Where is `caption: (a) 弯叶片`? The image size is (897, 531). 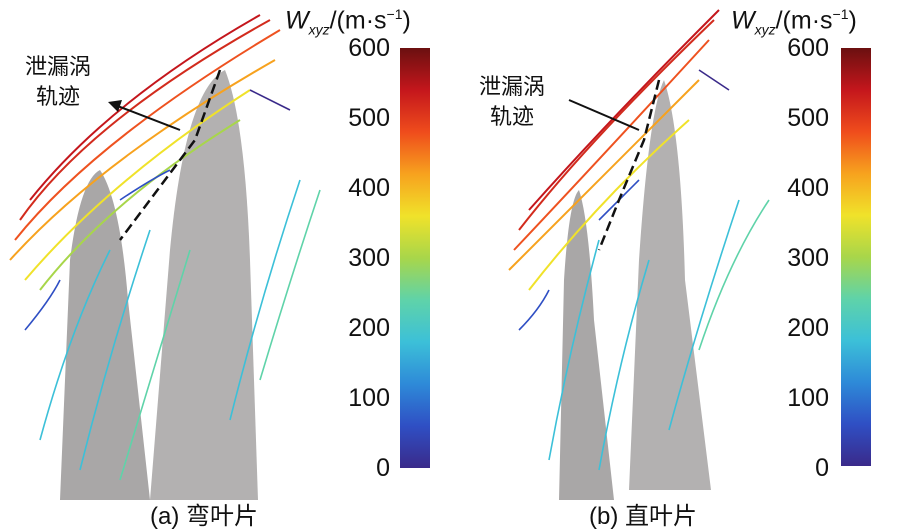
caption: (a) 弯叶片 is located at coordinates (204, 516).